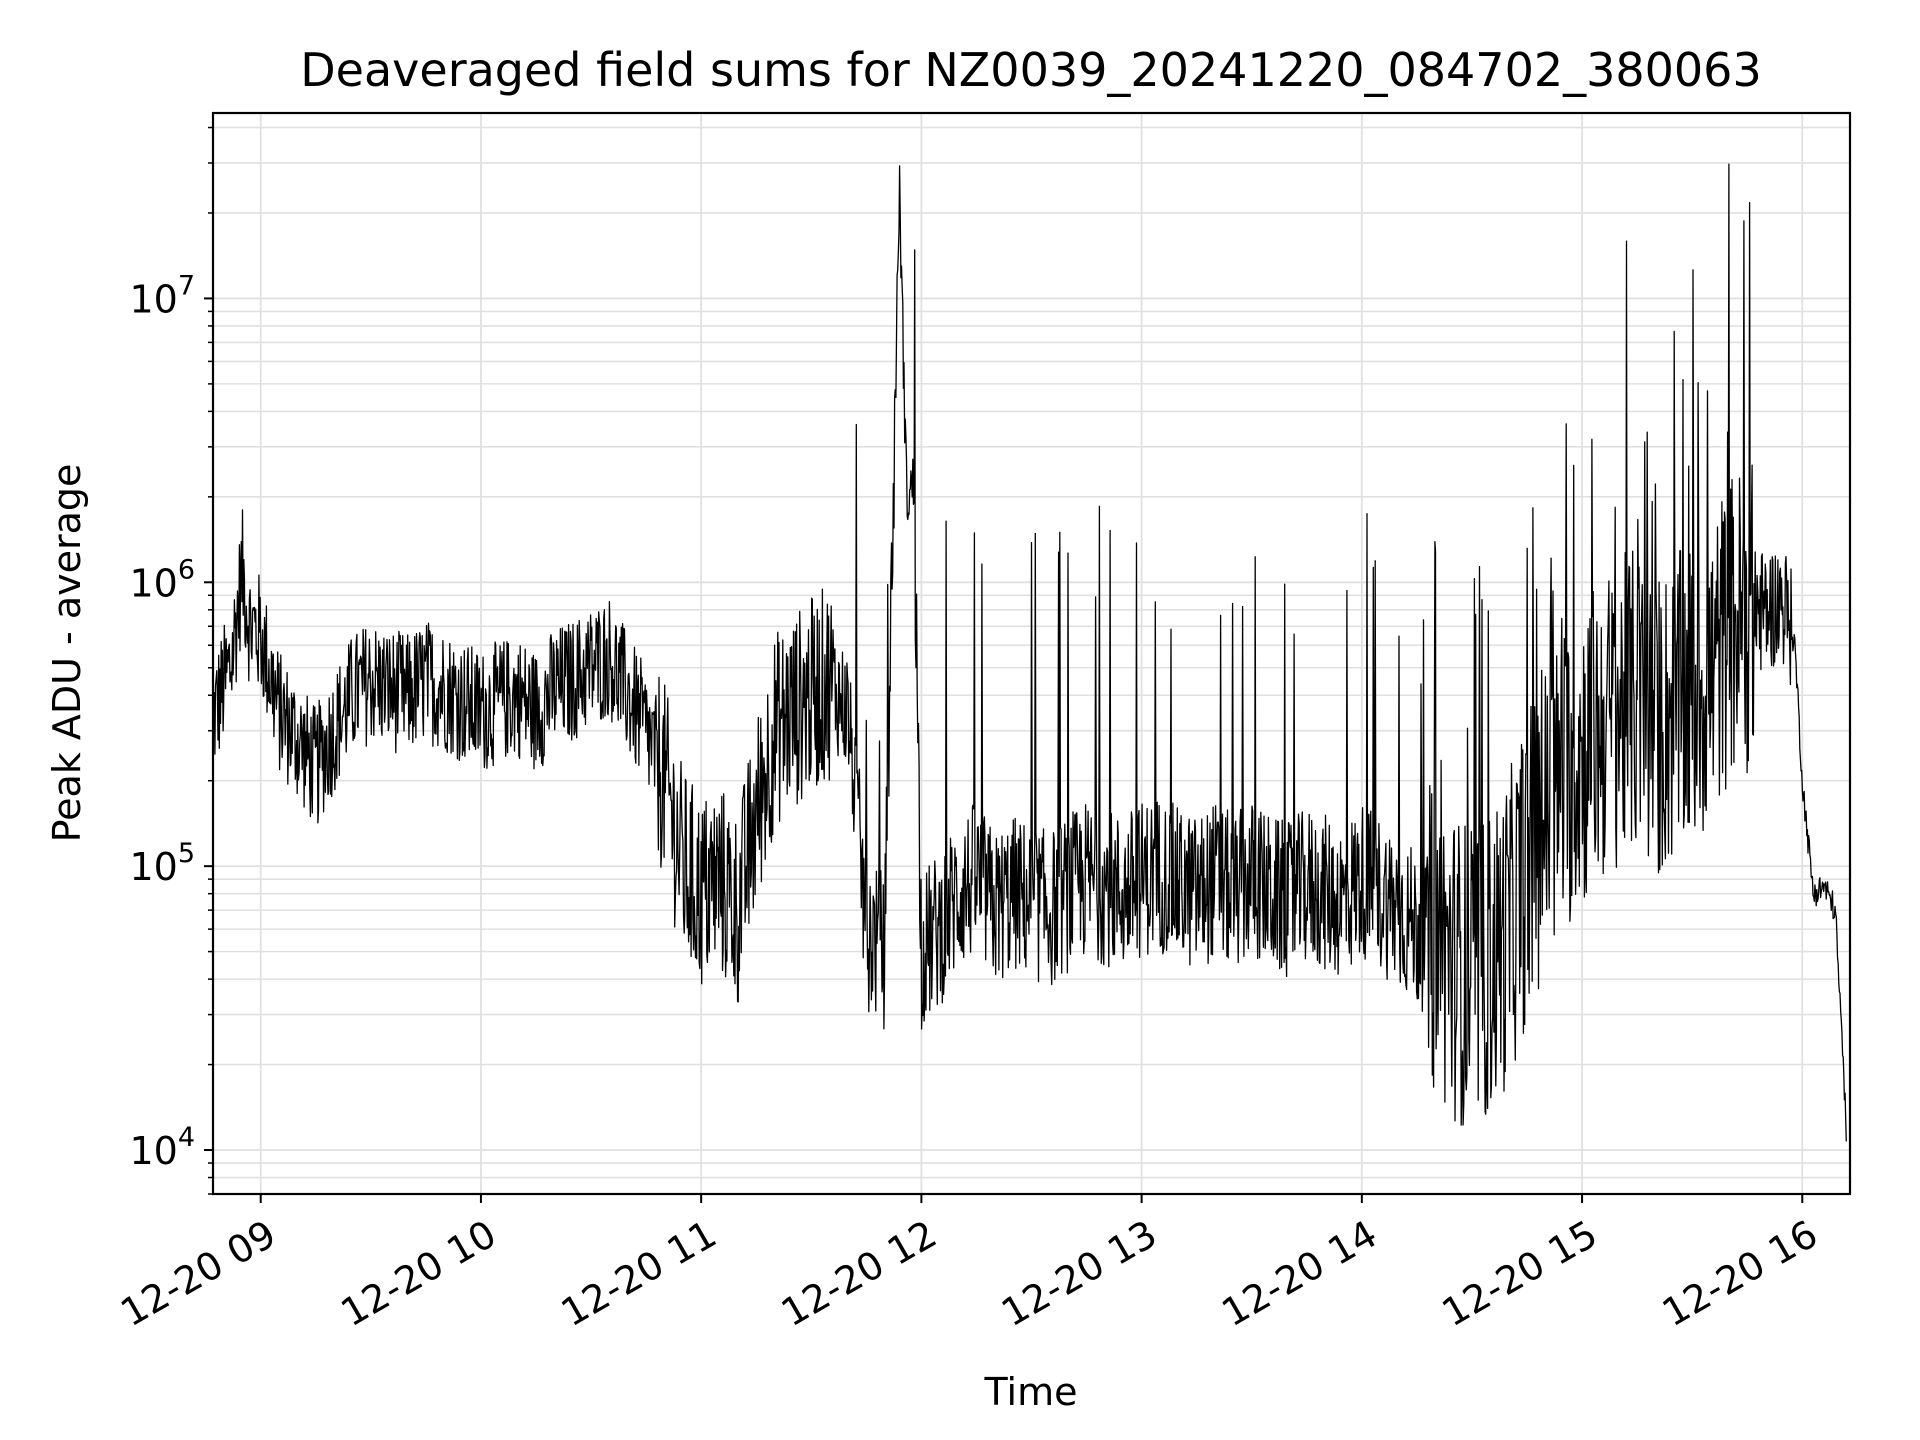  Describe the element at coordinates (67, 653) in the screenshot. I see `y-axis-label: Peak ADU - average` at that location.